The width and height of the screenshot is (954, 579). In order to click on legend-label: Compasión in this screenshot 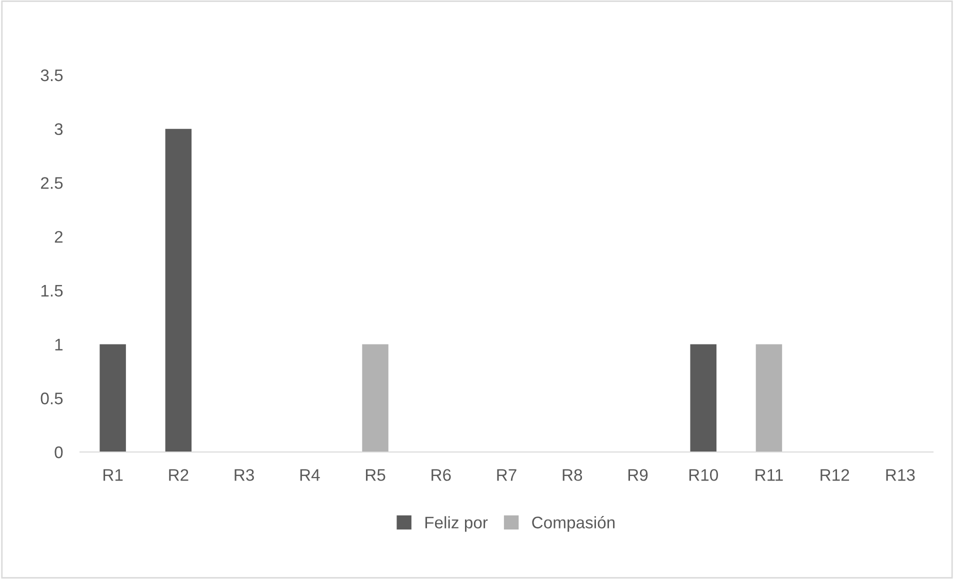, I will do `click(573, 524)`.